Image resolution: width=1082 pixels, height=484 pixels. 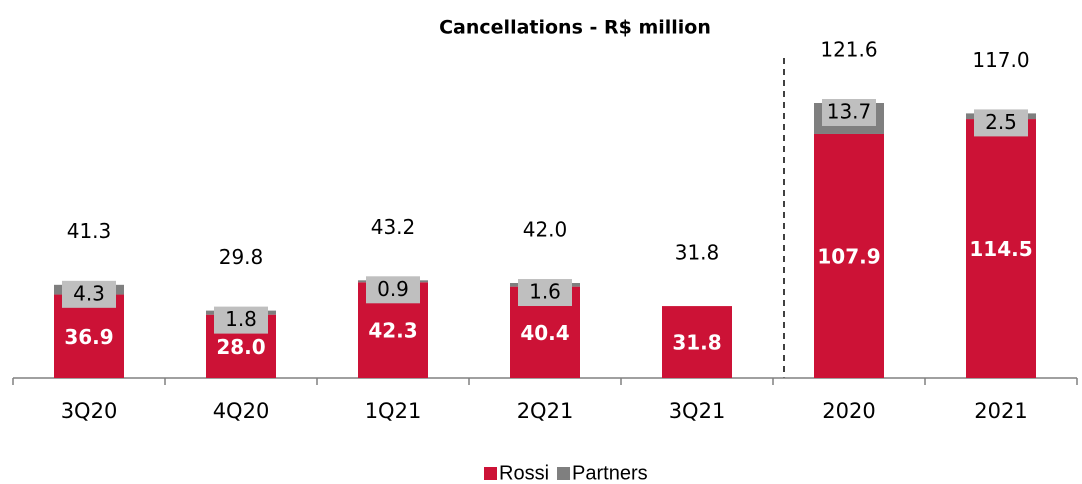 I want to click on x-tick-label: 2021, so click(x=1000, y=411).